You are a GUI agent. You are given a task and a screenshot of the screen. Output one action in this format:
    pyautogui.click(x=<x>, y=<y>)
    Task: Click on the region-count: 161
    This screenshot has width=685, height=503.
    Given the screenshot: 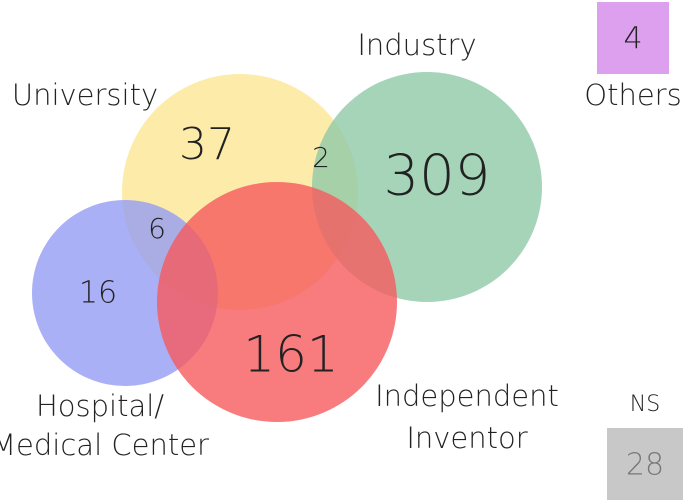 What is the action you would take?
    pyautogui.click(x=290, y=355)
    